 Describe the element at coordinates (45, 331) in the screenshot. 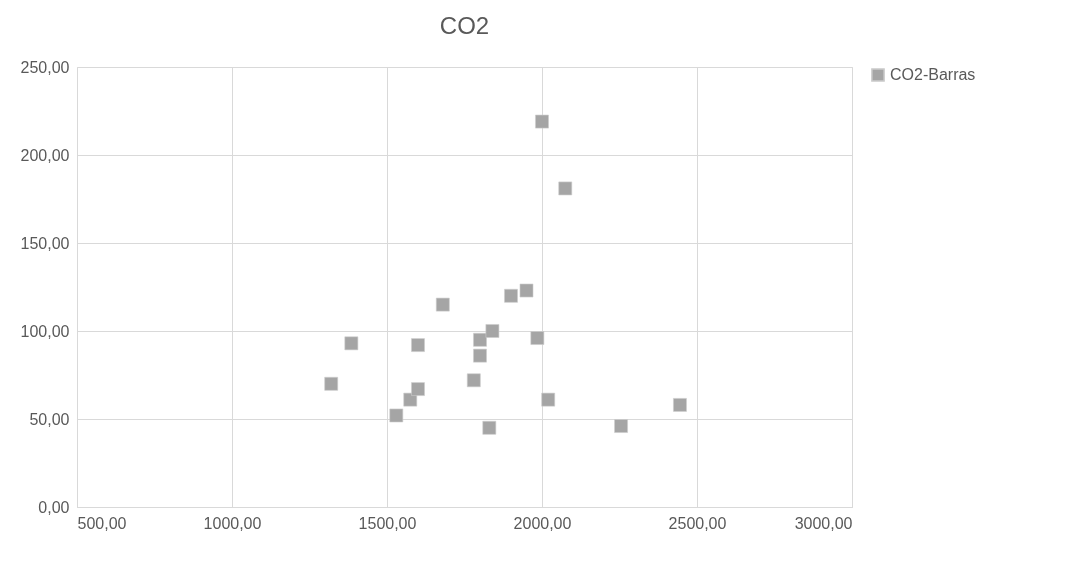

I see `y-tick-label: 100,00` at that location.